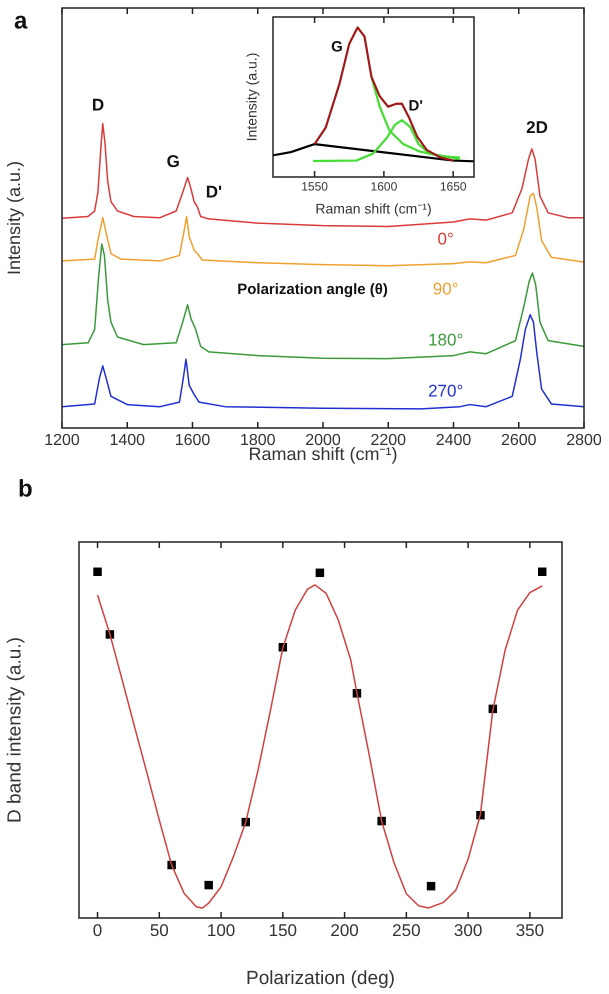  Describe the element at coordinates (21, 21) in the screenshot. I see `chart-title: a` at that location.